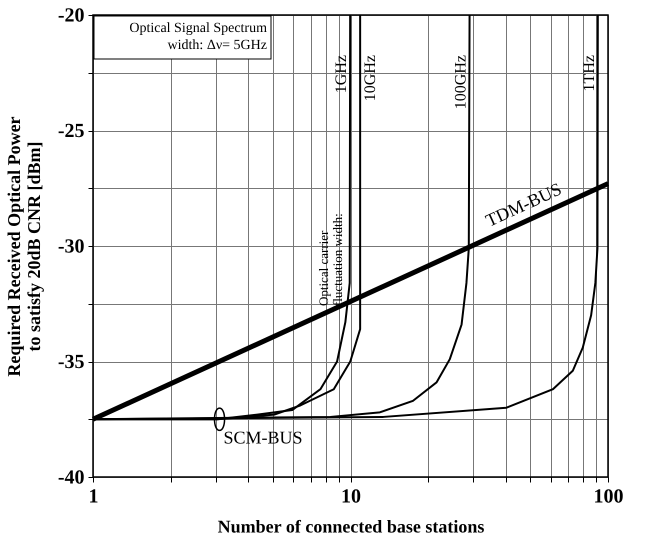 The image size is (651, 540). I want to click on annotation: Optical carrier fluctuation width:, so click(330, 259).